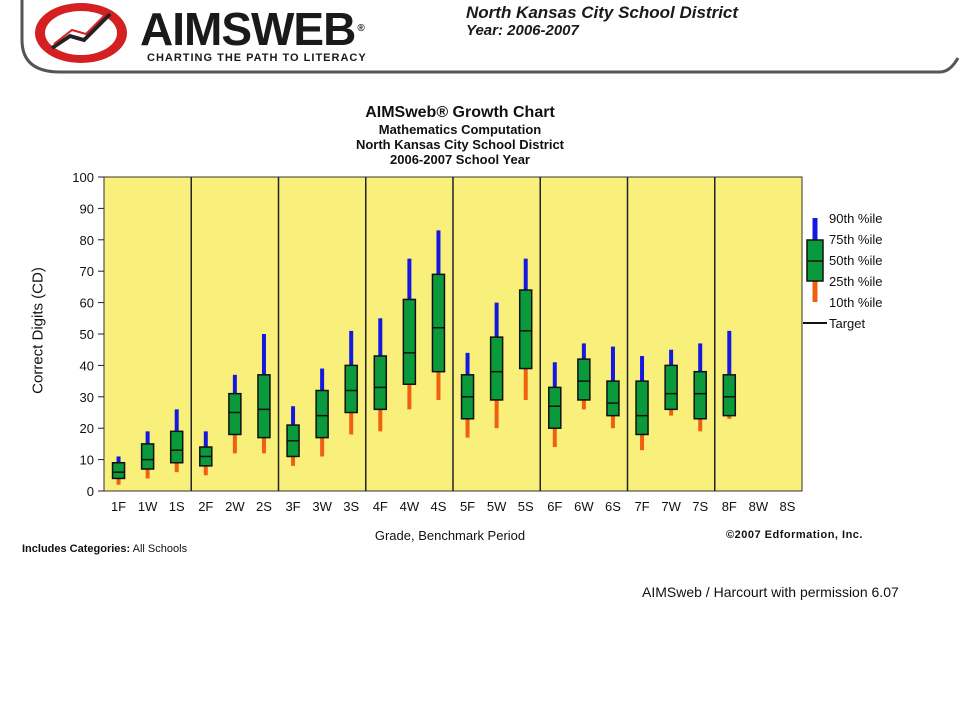 This screenshot has width=960, height=720. What do you see at coordinates (87, 428) in the screenshot?
I see `y-tick-label: 20` at bounding box center [87, 428].